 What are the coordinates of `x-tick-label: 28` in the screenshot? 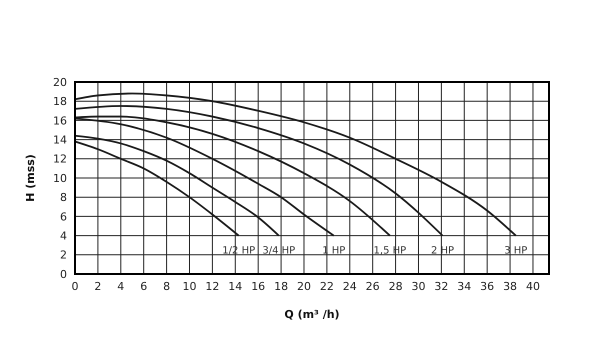 It's located at (395, 286).